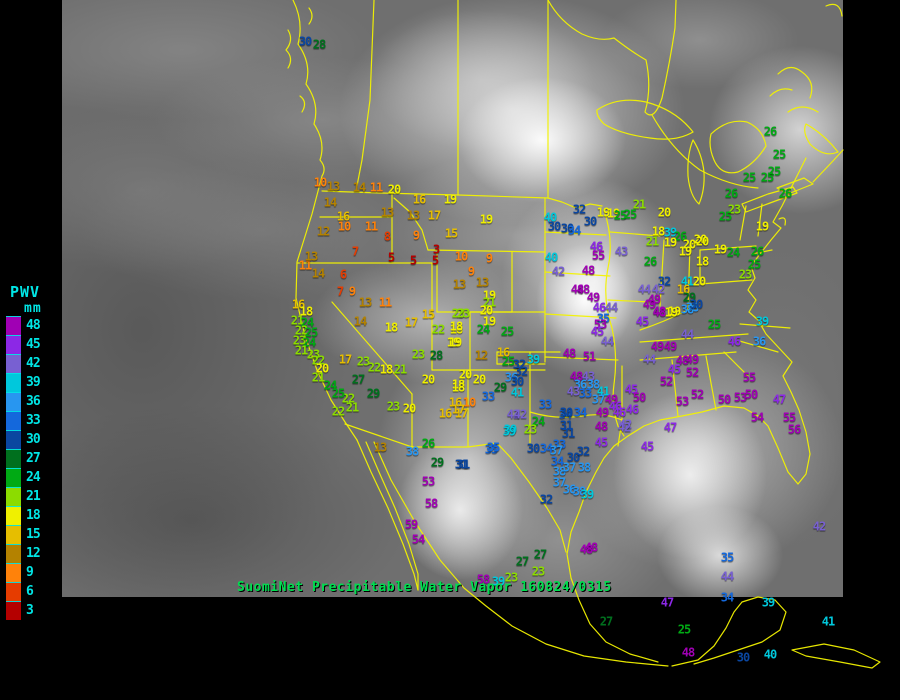  What do you see at coordinates (488, 396) in the screenshot?
I see `station-value: 33` at bounding box center [488, 396].